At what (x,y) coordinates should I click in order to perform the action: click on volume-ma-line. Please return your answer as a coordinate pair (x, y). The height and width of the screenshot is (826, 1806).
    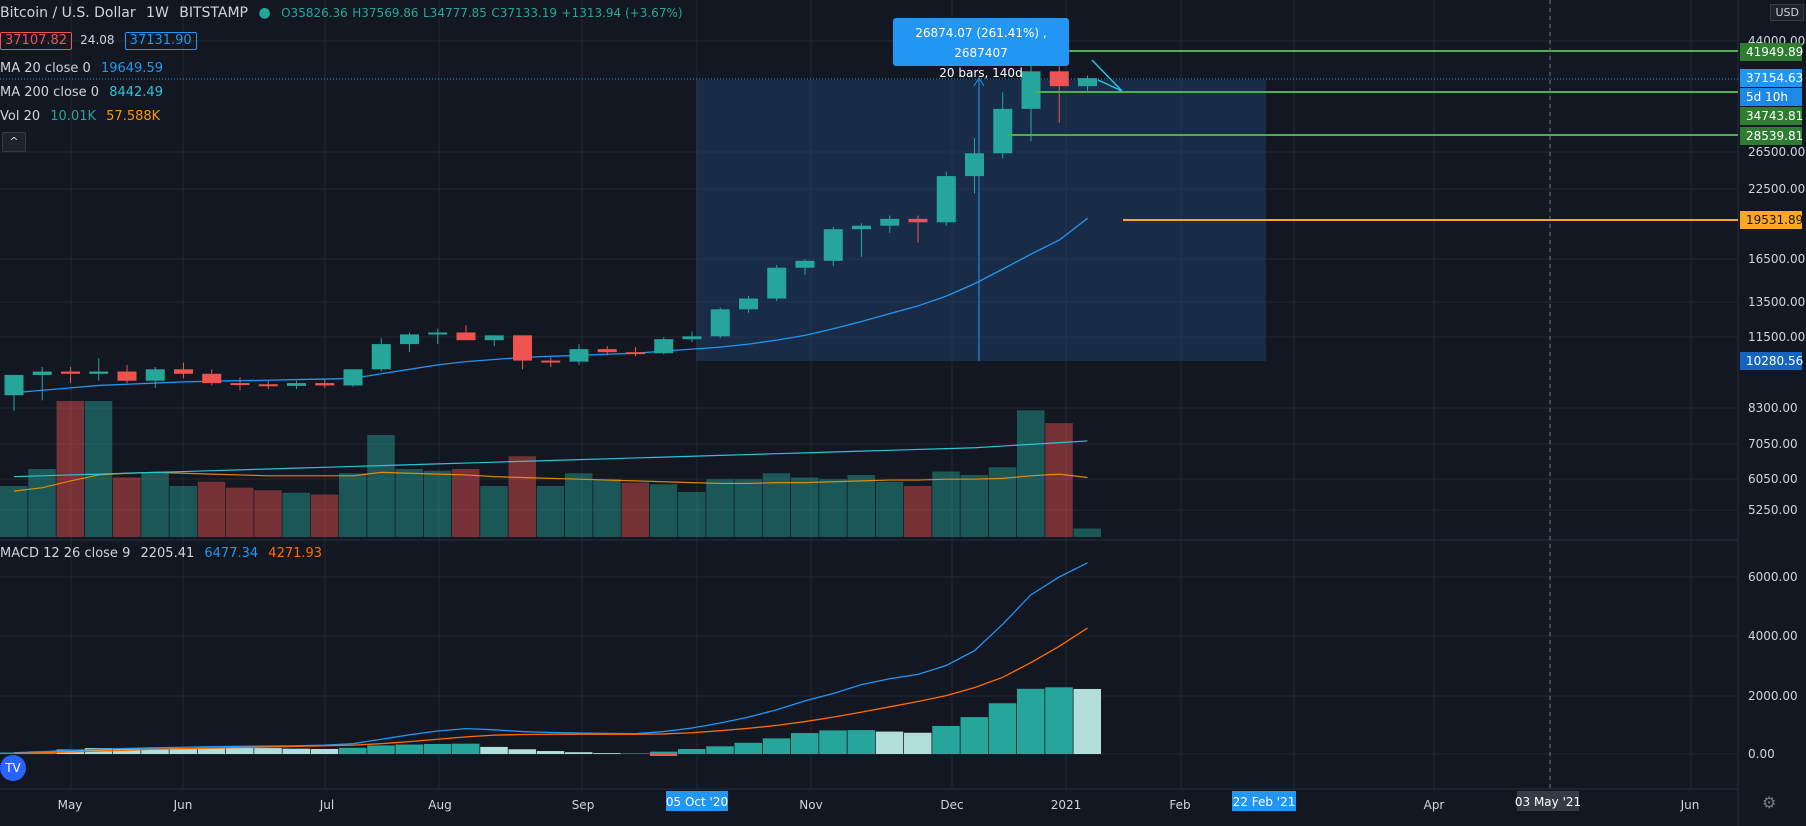
    Looking at the image, I should click on (550, 481).